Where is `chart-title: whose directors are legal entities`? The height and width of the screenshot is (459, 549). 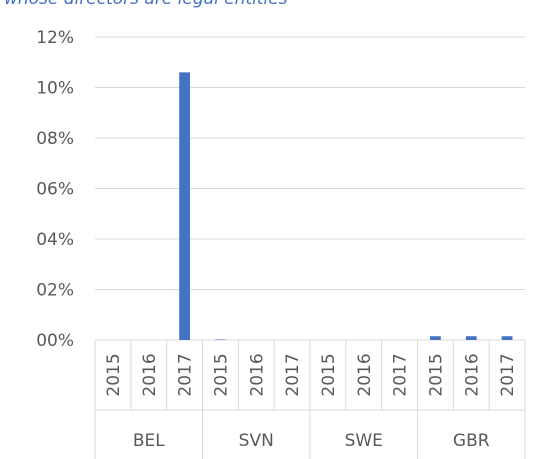 chart-title: whose directors are legal entities is located at coordinates (146, 4).